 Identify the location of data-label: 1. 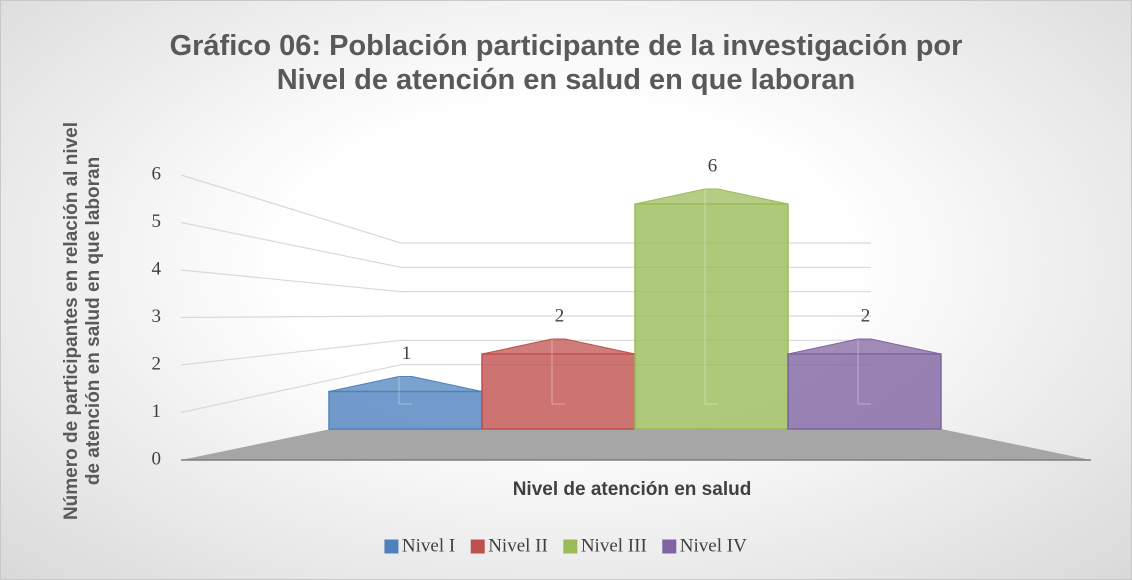
(407, 353).